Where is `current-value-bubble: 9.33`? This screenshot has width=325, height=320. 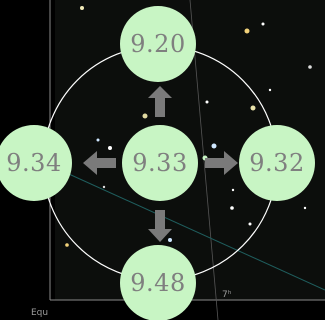 current-value-bubble: 9.33 is located at coordinates (160, 163).